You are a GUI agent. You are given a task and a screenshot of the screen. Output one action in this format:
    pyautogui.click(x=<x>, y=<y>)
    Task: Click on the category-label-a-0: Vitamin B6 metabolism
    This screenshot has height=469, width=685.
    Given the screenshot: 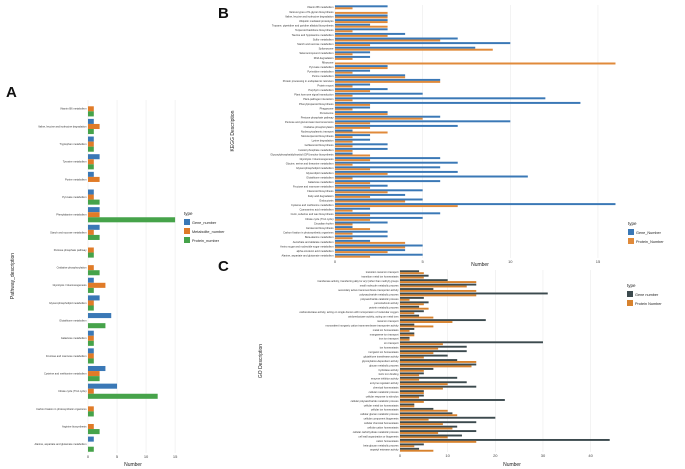 What is the action you would take?
    pyautogui.click(x=73, y=109)
    